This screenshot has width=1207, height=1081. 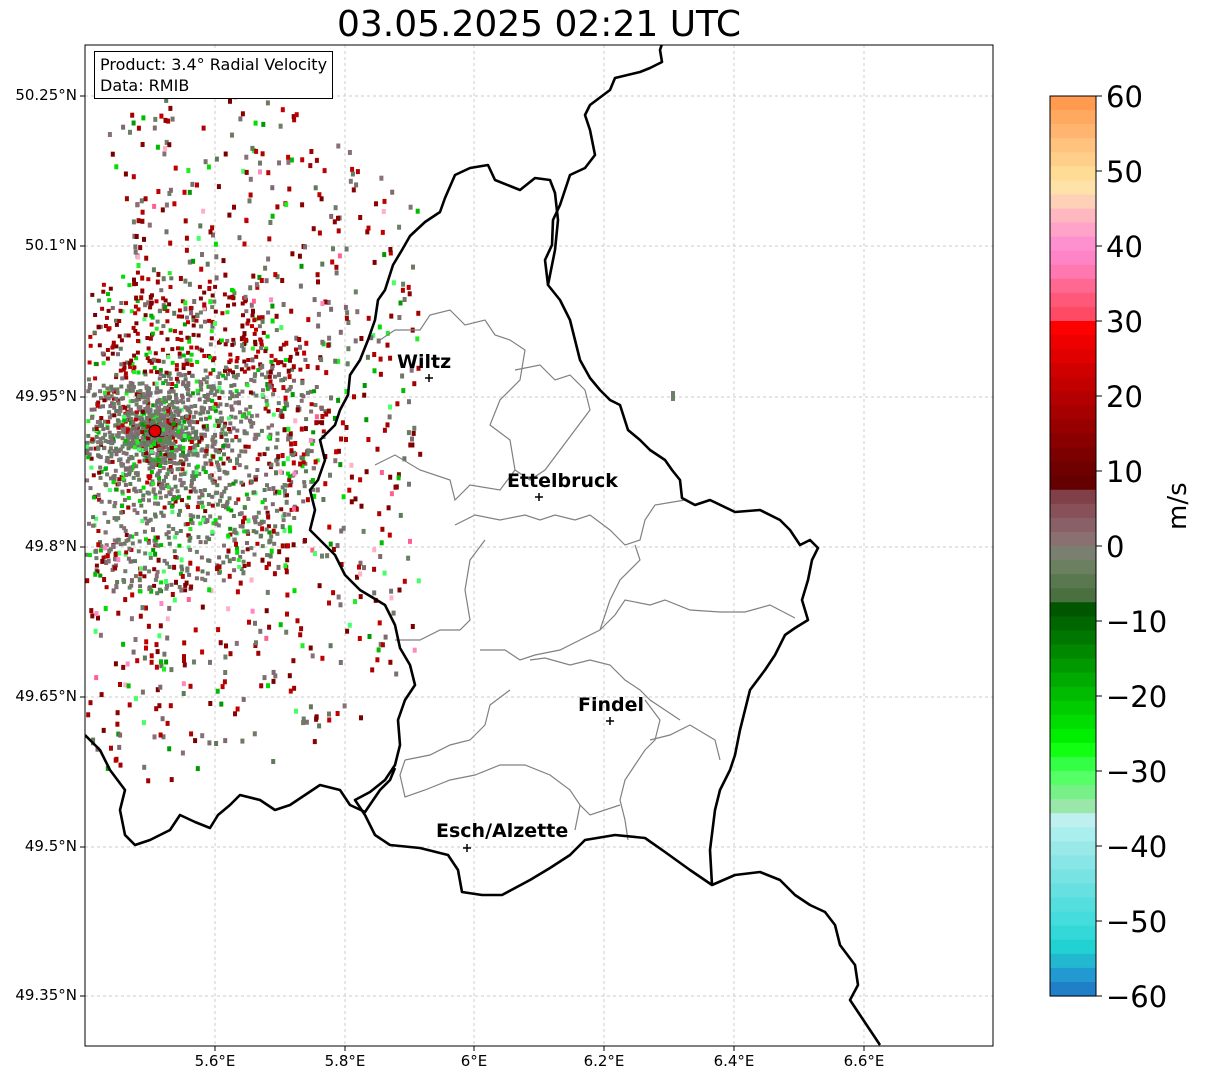 What do you see at coordinates (1137, 772) in the screenshot?
I see `colorbar-tick-label: −30` at bounding box center [1137, 772].